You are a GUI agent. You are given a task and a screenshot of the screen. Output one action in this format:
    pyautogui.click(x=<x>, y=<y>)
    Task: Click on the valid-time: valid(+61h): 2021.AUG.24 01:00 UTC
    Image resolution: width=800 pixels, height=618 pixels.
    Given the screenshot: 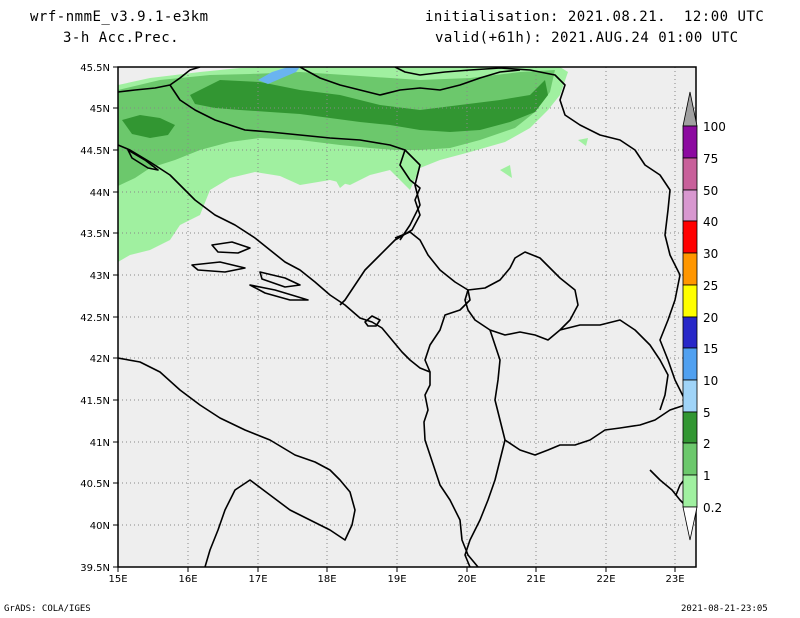 What is the action you would take?
    pyautogui.click(x=587, y=38)
    